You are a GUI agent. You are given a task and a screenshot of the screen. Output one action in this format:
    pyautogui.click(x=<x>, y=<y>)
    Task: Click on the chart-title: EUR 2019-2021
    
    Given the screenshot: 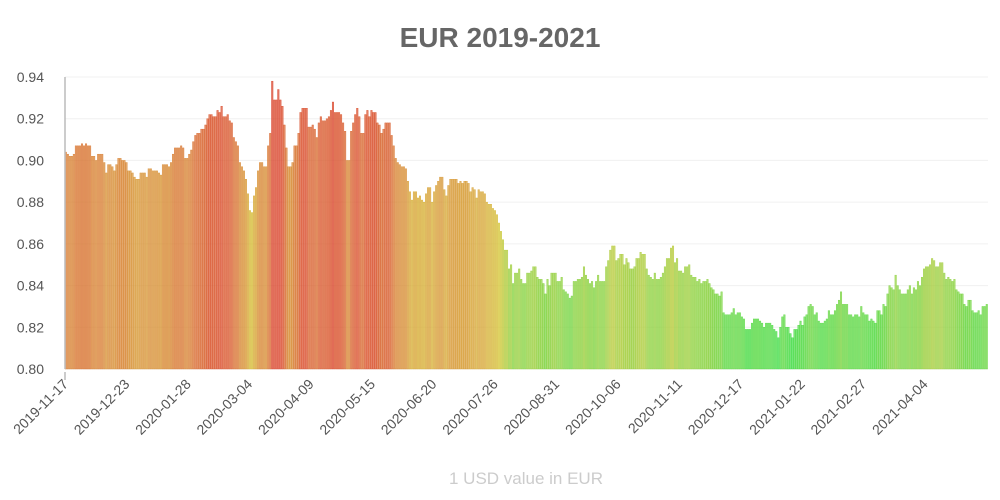 What is the action you would take?
    pyautogui.click(x=500, y=37)
    